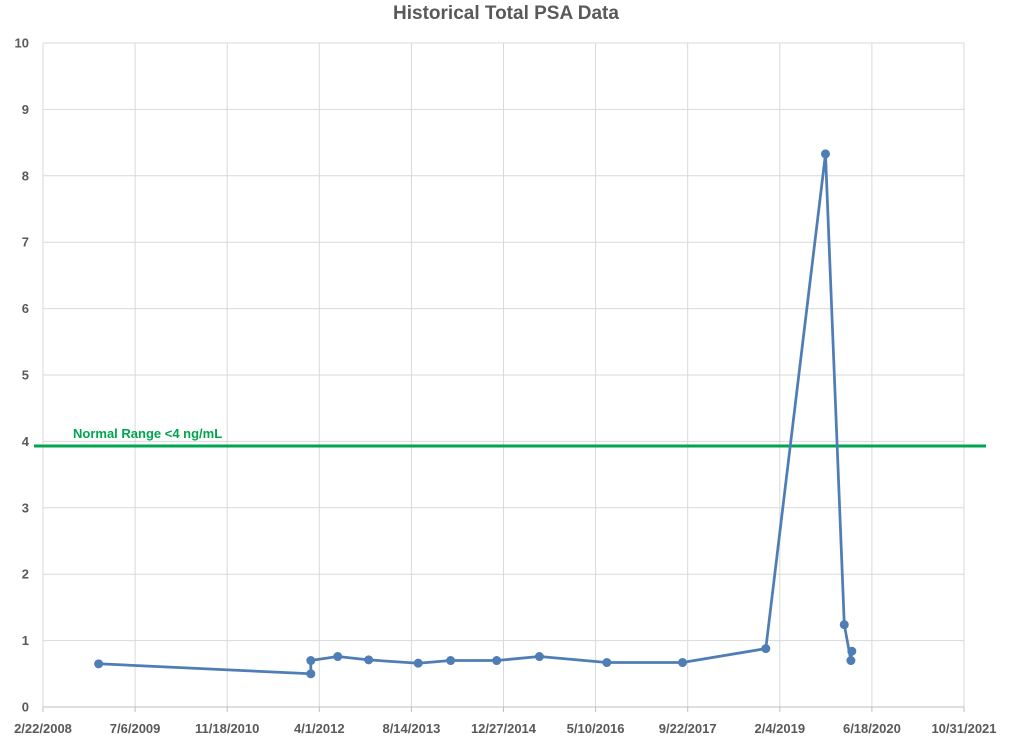 The image size is (1009, 742). I want to click on y-tick-label: 7, so click(25, 242).